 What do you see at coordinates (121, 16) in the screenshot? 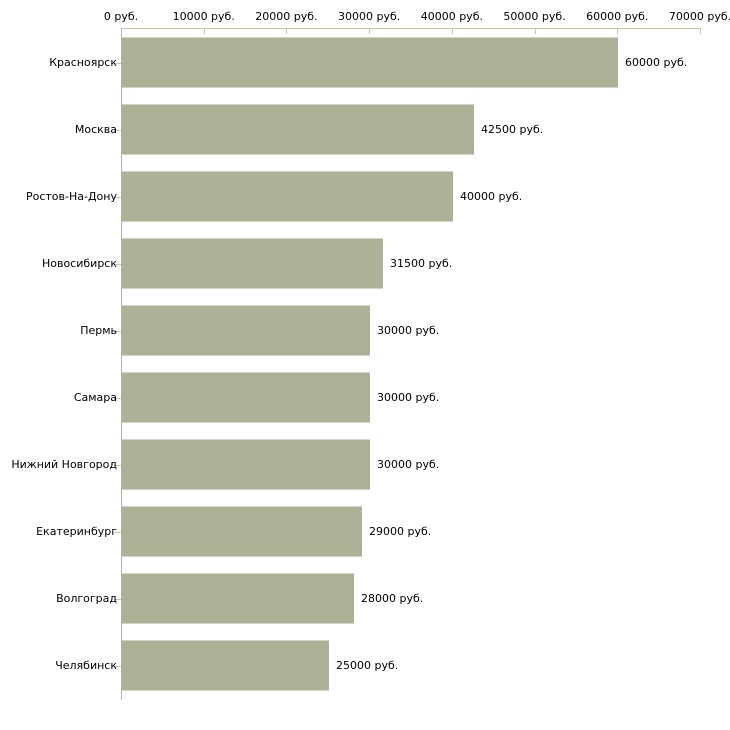
I see `x-axis-tick-label: 0 руб.` at bounding box center [121, 16].